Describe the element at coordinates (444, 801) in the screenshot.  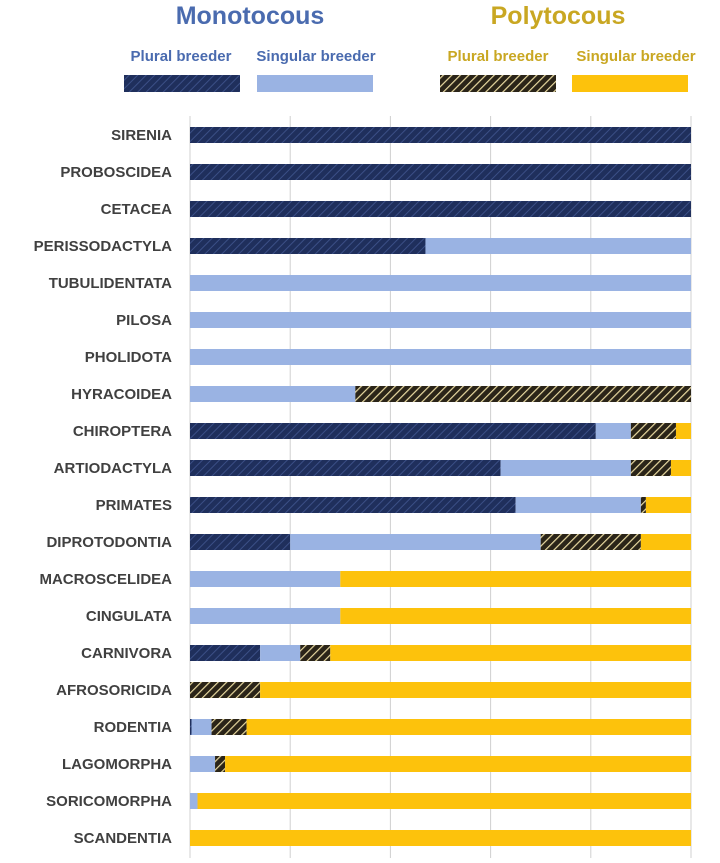
I see `bar-soricomorpha-poly-singular` at that location.